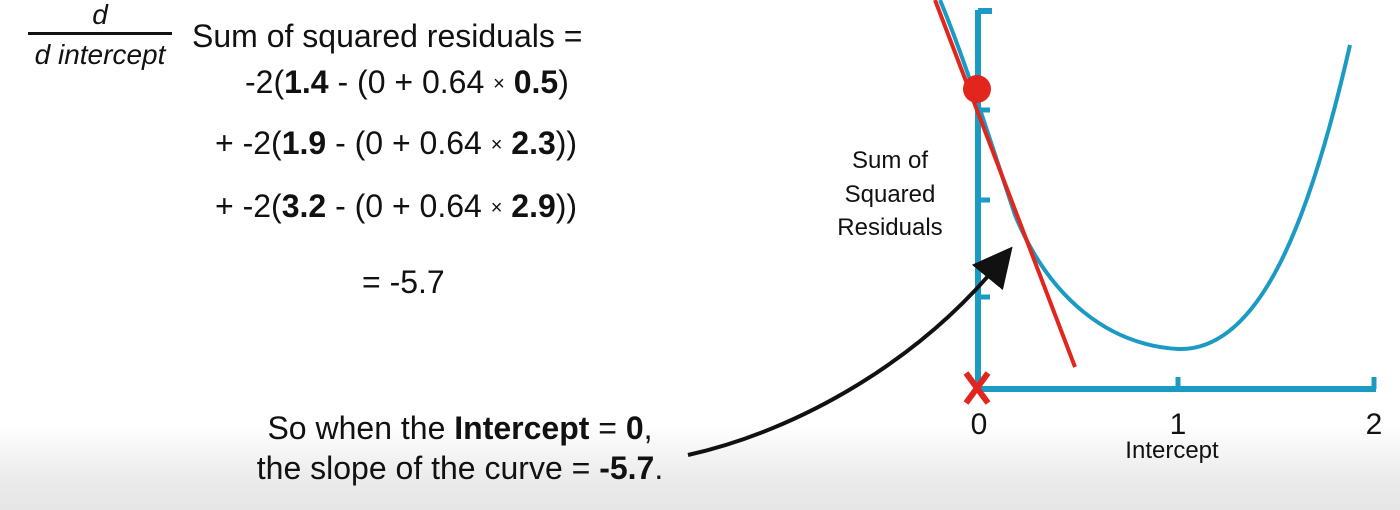  I want to click on term-prefix: -2(, so click(265, 82).